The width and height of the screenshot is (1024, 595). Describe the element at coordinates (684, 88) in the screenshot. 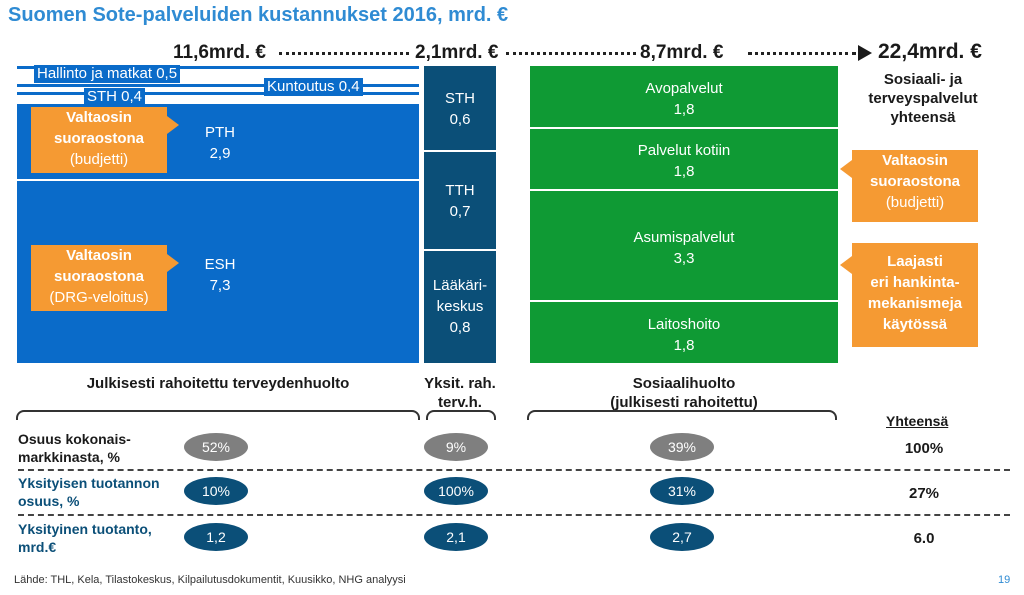

I see `segment-avopalvelut-label: Avopalvelut` at that location.